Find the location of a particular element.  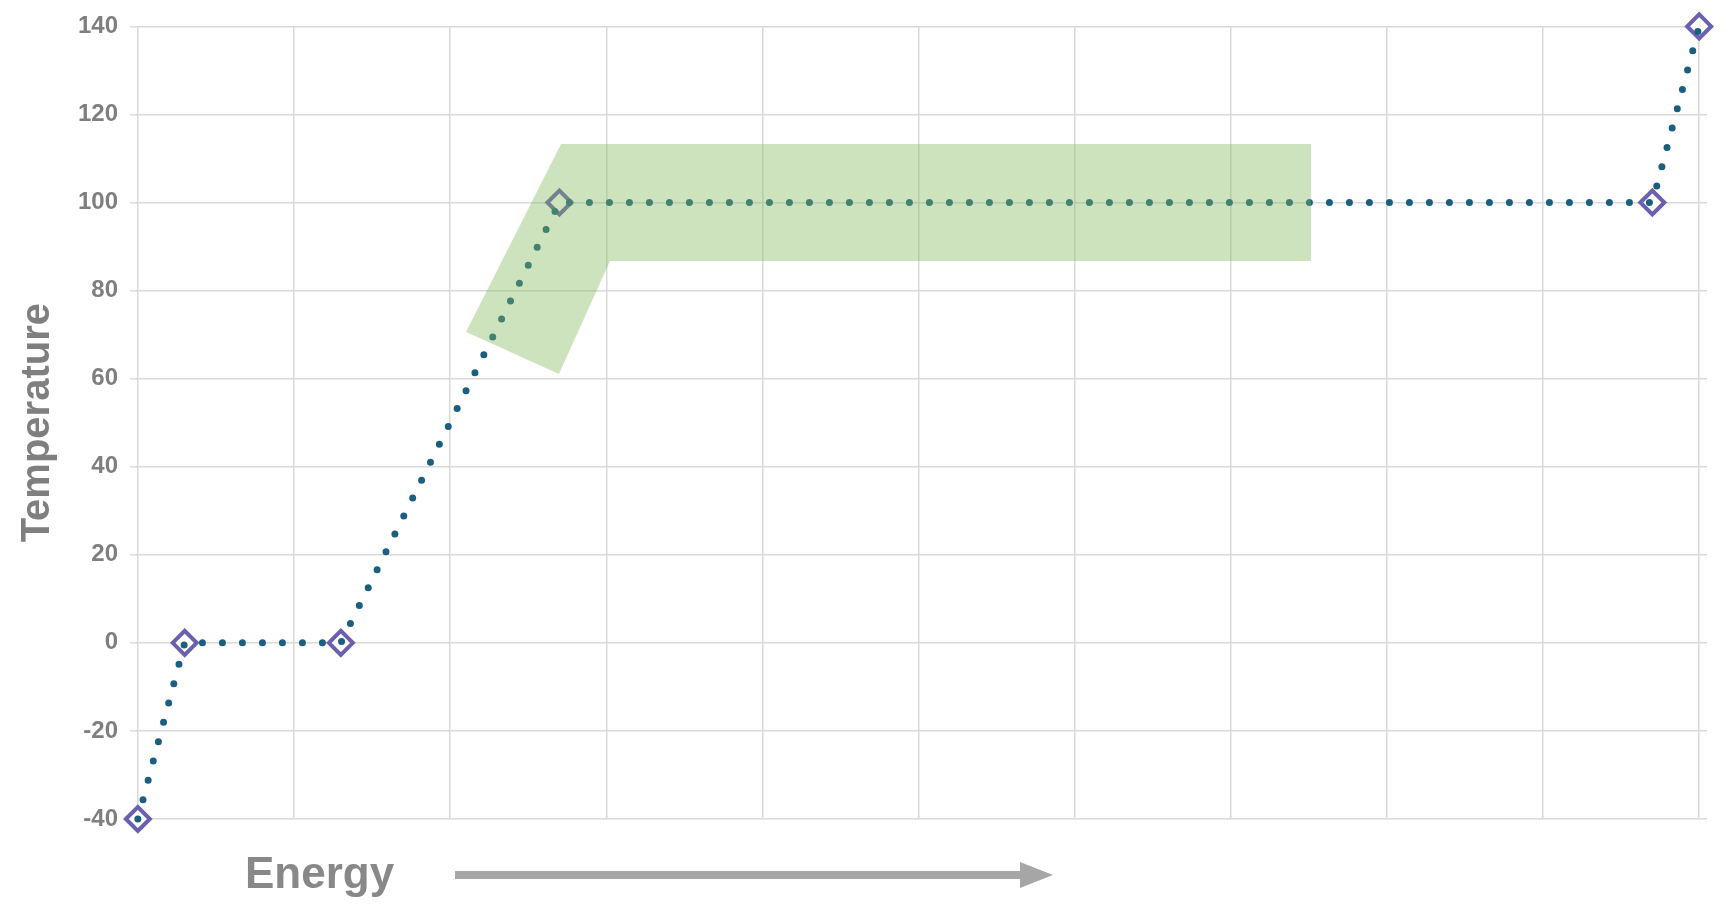

y-tick-label: -20 is located at coordinates (101, 729).